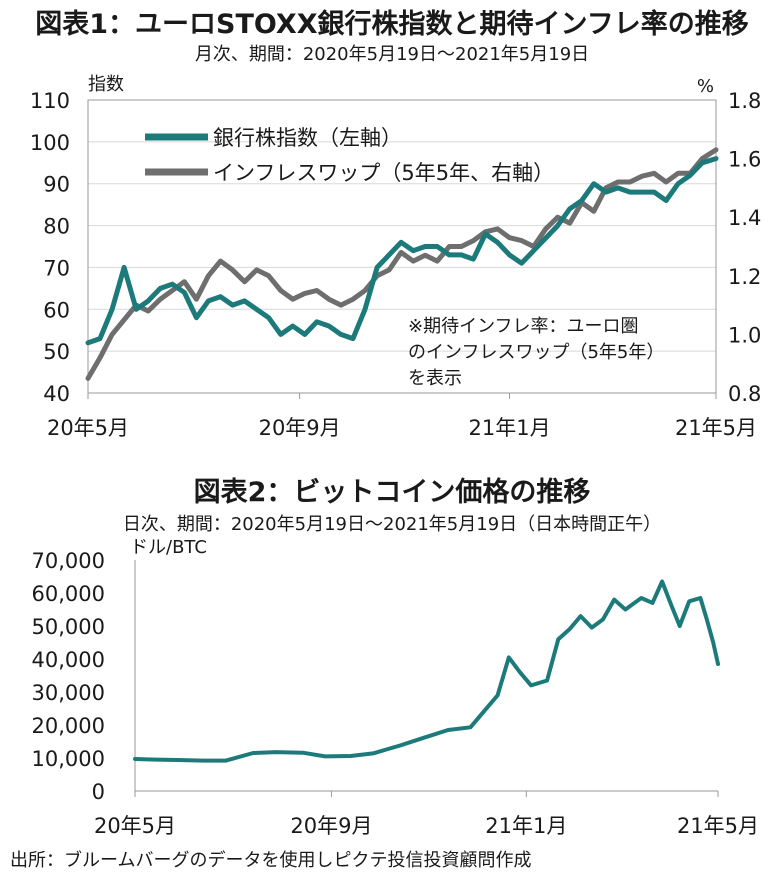 This screenshot has width=784, height=877. Describe the element at coordinates (56, 394) in the screenshot. I see `y-tick-label: 40` at that location.